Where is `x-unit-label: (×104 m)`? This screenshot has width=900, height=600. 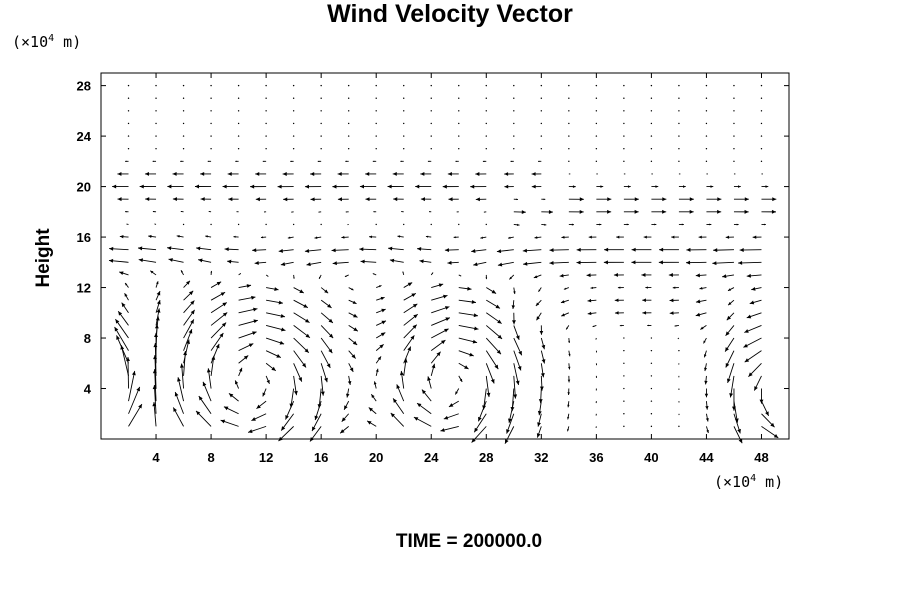
x-unit-label: (×104 m) is located at coordinates (748, 482).